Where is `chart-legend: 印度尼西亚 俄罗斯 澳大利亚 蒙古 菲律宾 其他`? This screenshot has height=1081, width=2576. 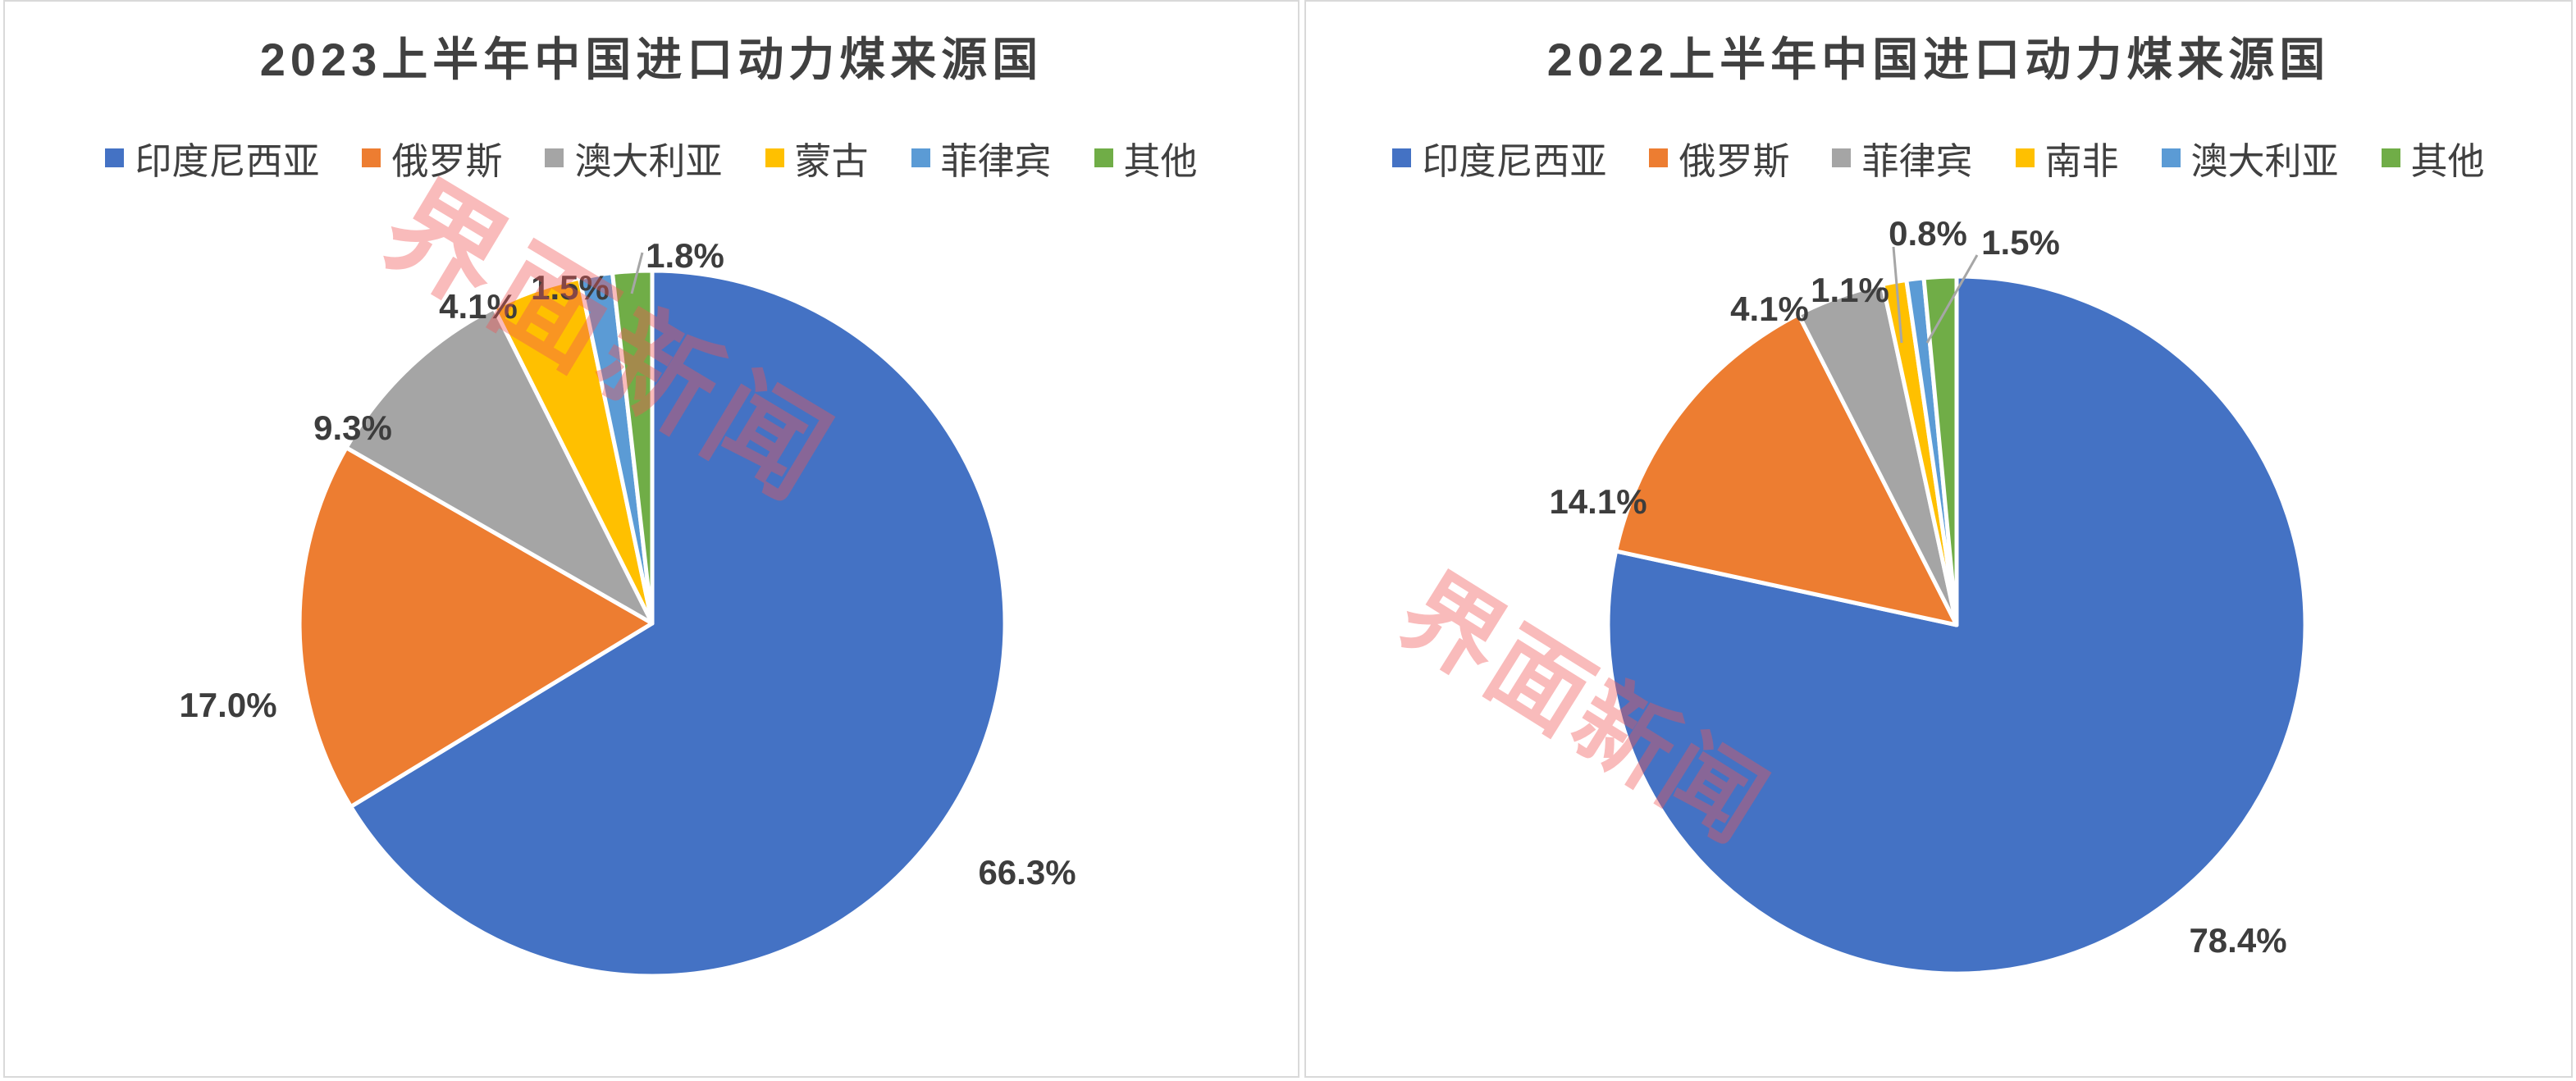
chart-legend: 印度尼西亚 俄罗斯 澳大利亚 蒙古 菲律宾 其他 is located at coordinates (652, 158).